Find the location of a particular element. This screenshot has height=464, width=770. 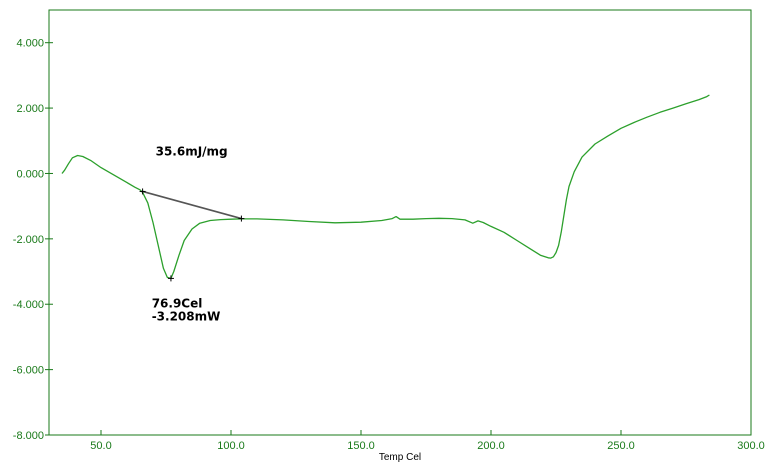

y-axis-ticks: 4.000 2.000 0.000 -2.000 -4.000 -6.000 -8.000 is located at coordinates (33, 240).